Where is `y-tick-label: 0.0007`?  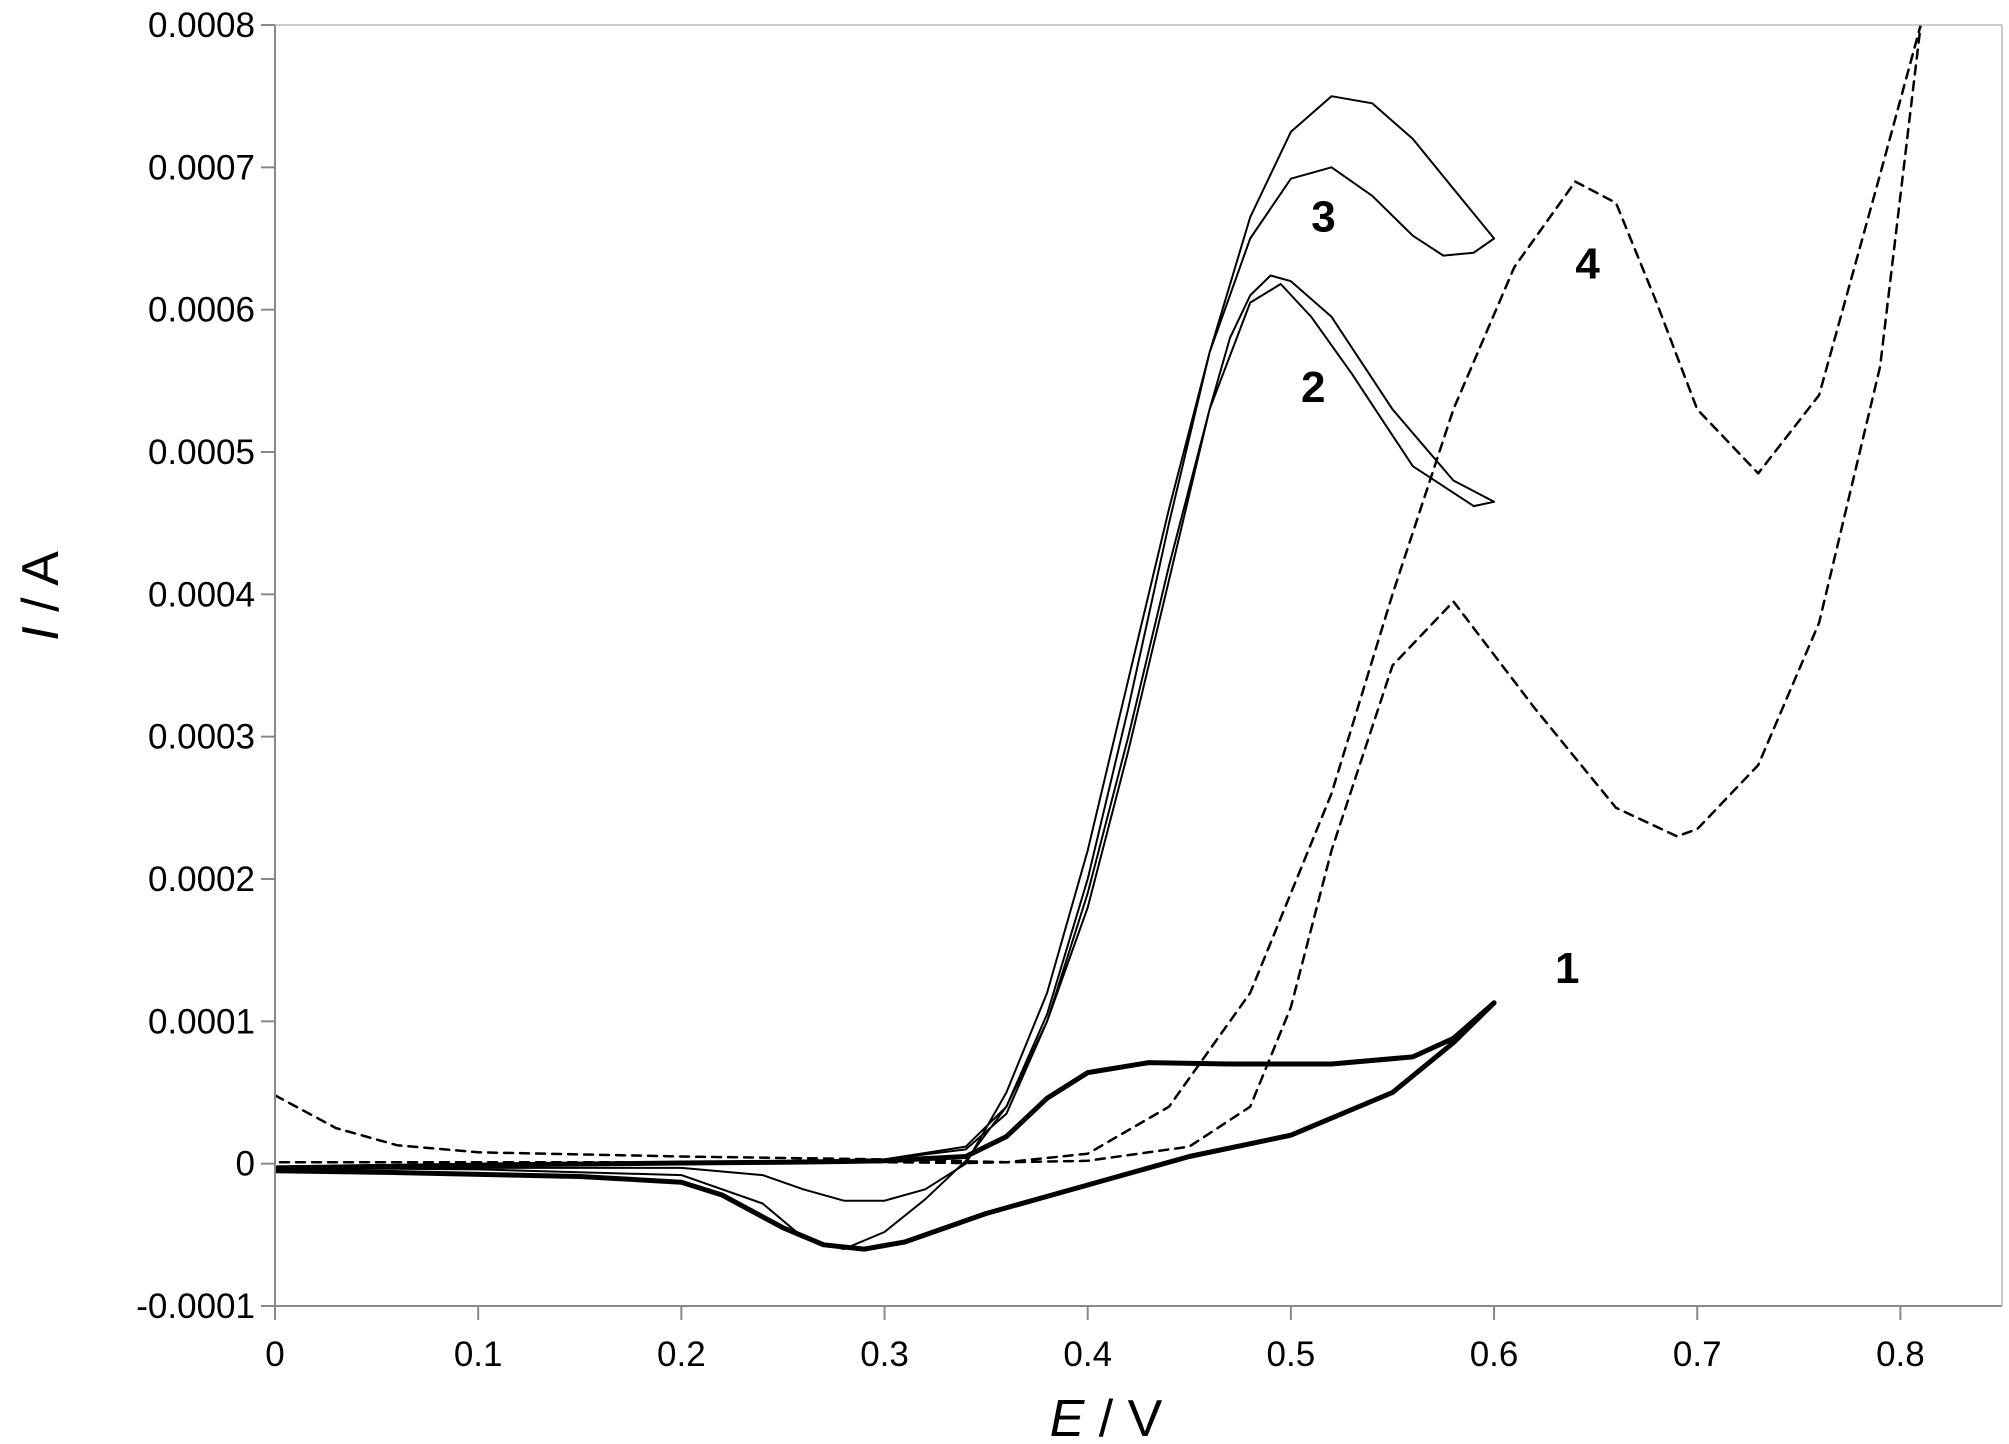
y-tick-label: 0.0007 is located at coordinates (201, 167).